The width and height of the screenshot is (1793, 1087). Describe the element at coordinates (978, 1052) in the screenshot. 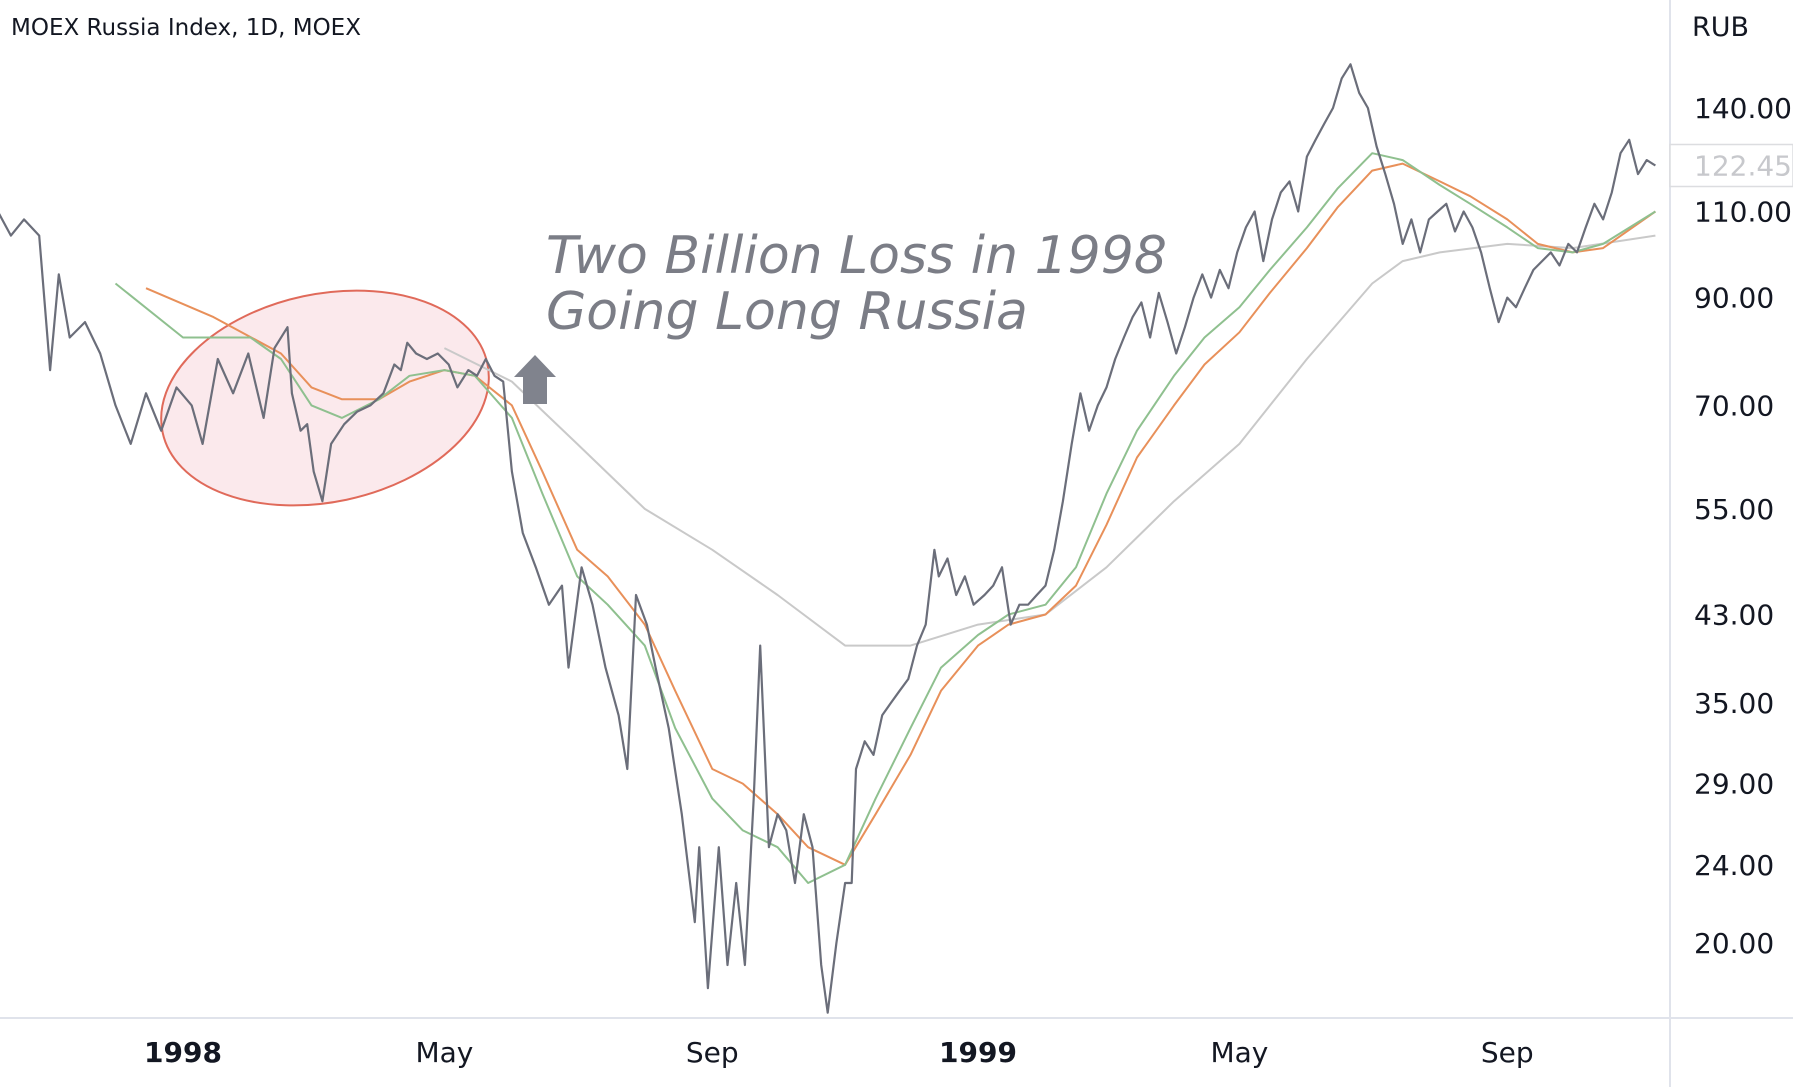

I see `x-tick-label: 1999` at that location.